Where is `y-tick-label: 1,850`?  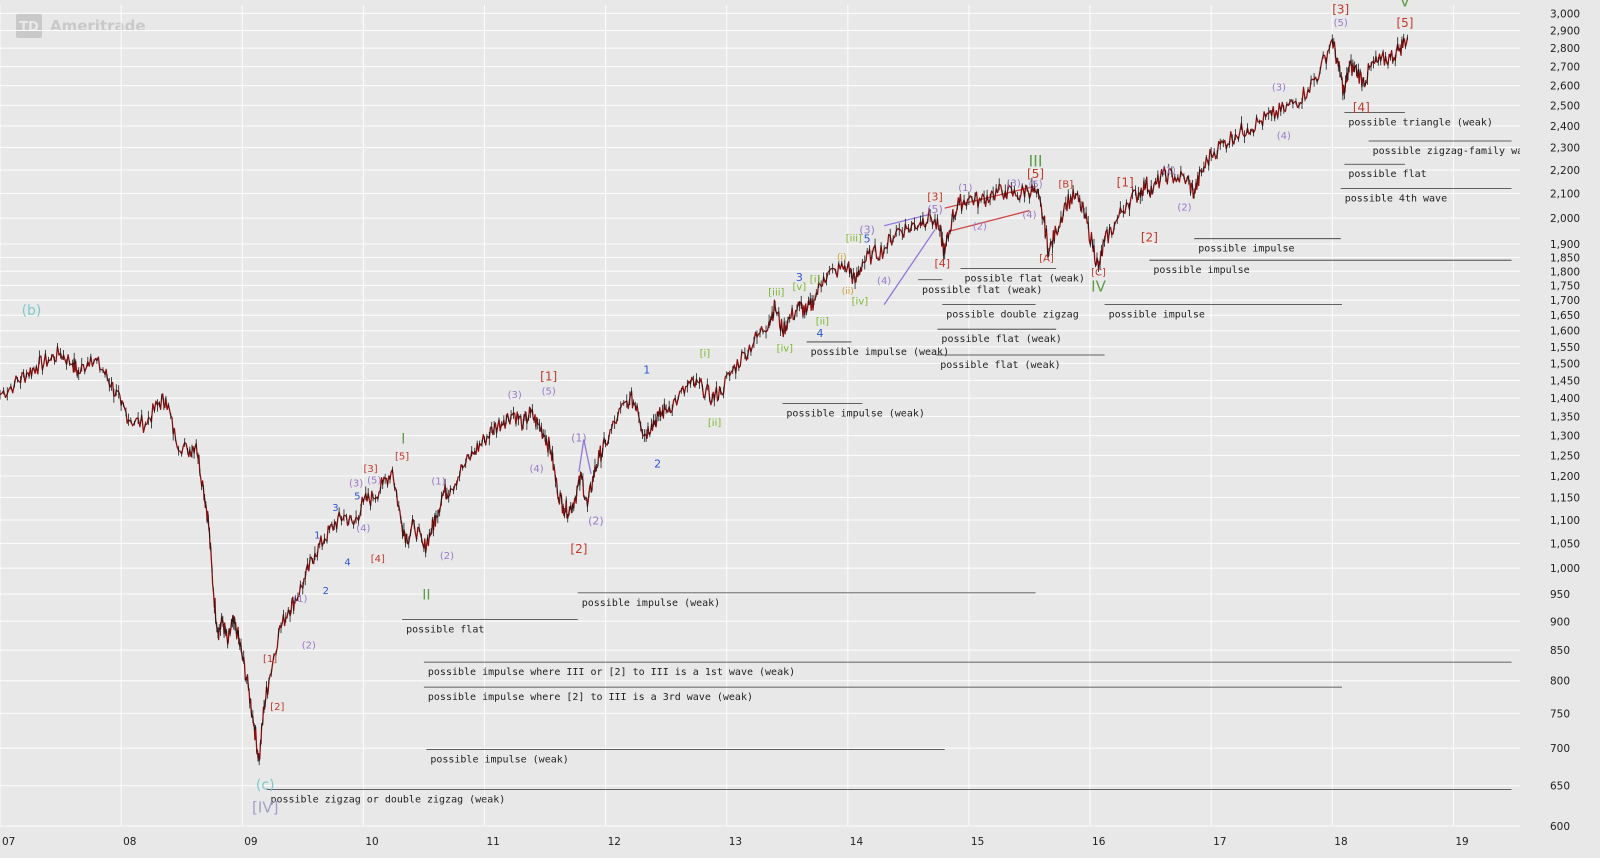
y-tick-label: 1,850 is located at coordinates (1565, 258).